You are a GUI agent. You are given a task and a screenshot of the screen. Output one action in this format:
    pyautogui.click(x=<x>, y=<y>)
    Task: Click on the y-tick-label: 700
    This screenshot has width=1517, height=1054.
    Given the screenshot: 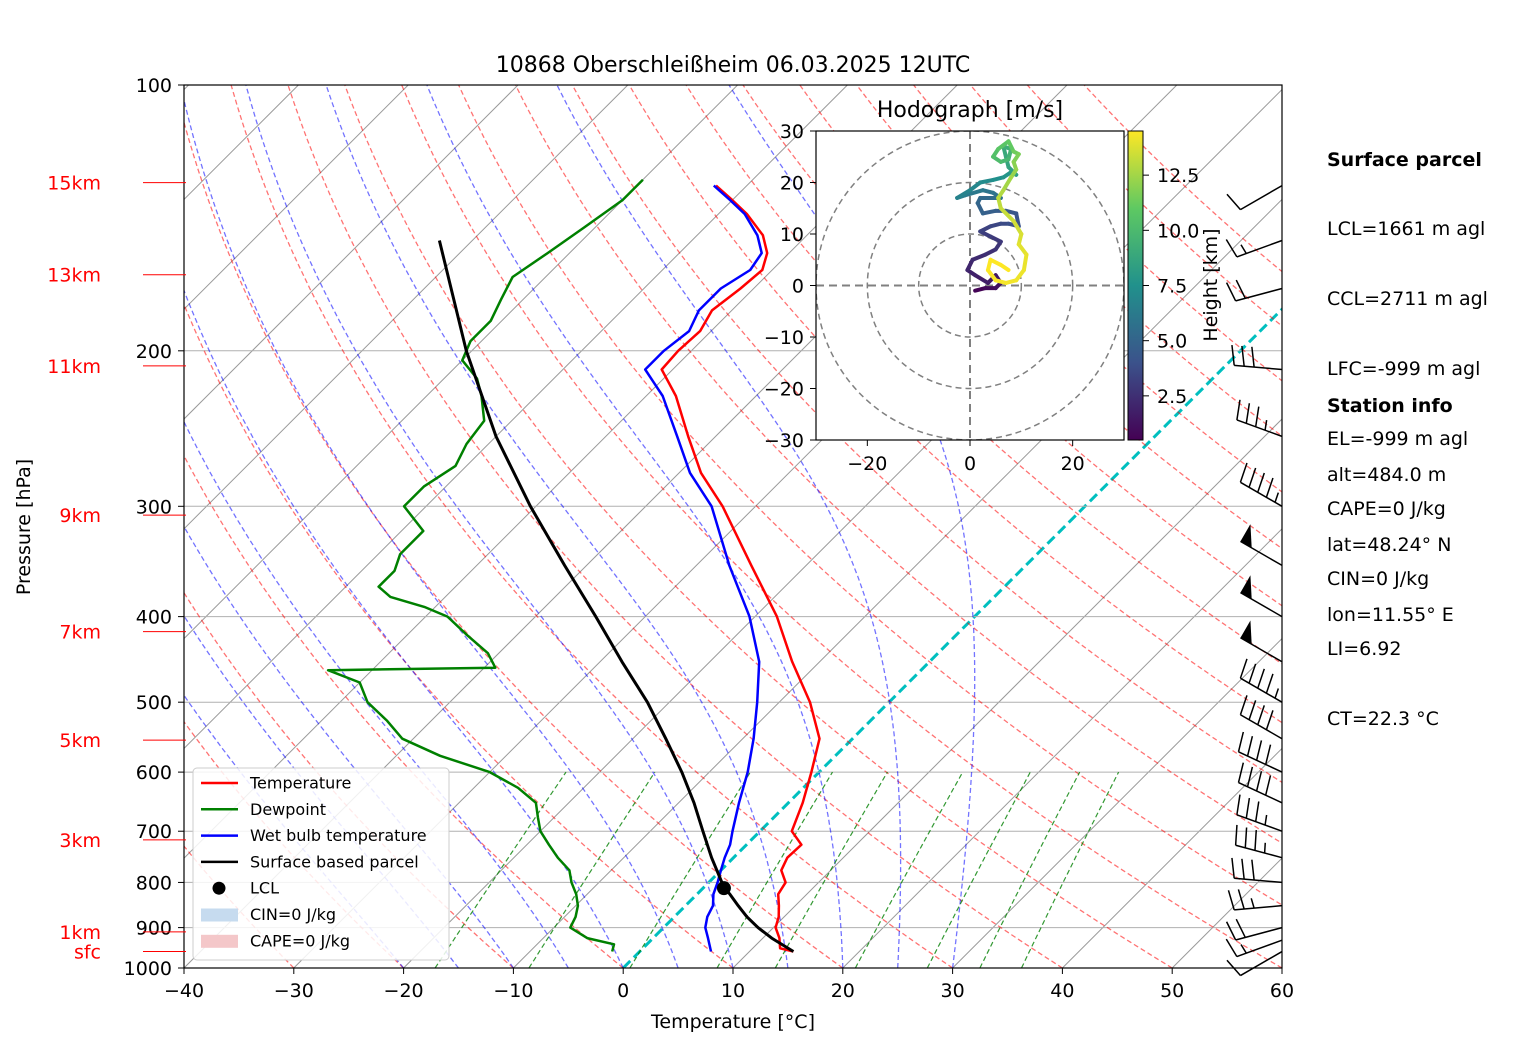 What is the action you would take?
    pyautogui.click(x=154, y=832)
    